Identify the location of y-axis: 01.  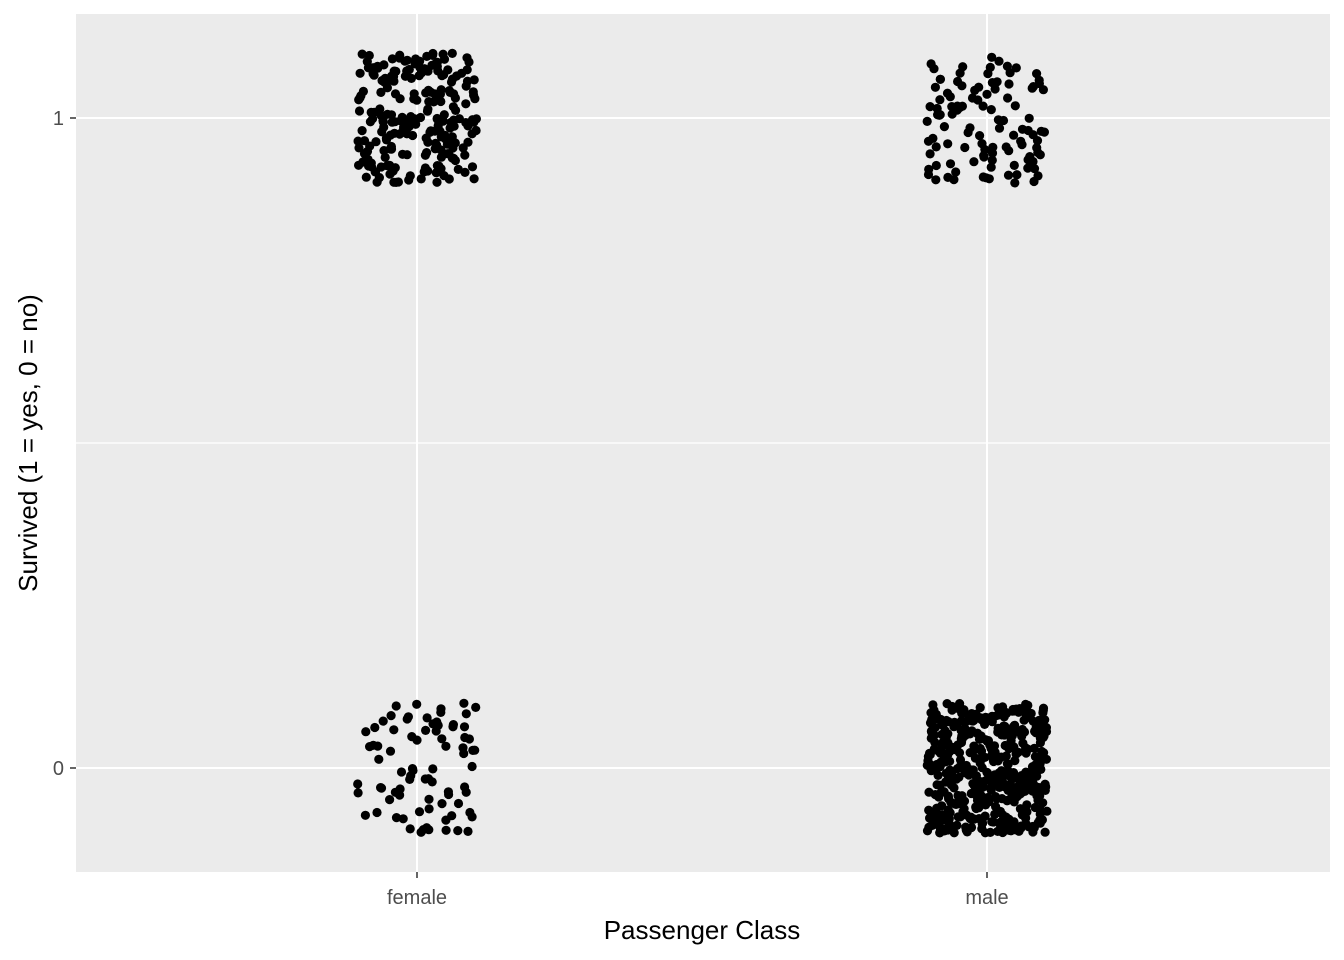
(64, 444).